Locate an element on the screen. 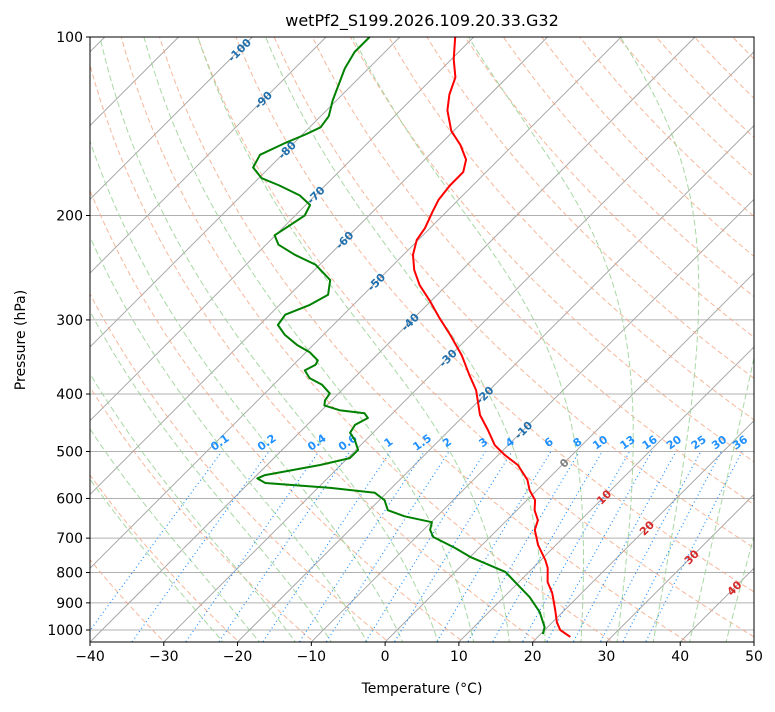 The image size is (775, 712). x-tick-label: 50 is located at coordinates (754, 657).